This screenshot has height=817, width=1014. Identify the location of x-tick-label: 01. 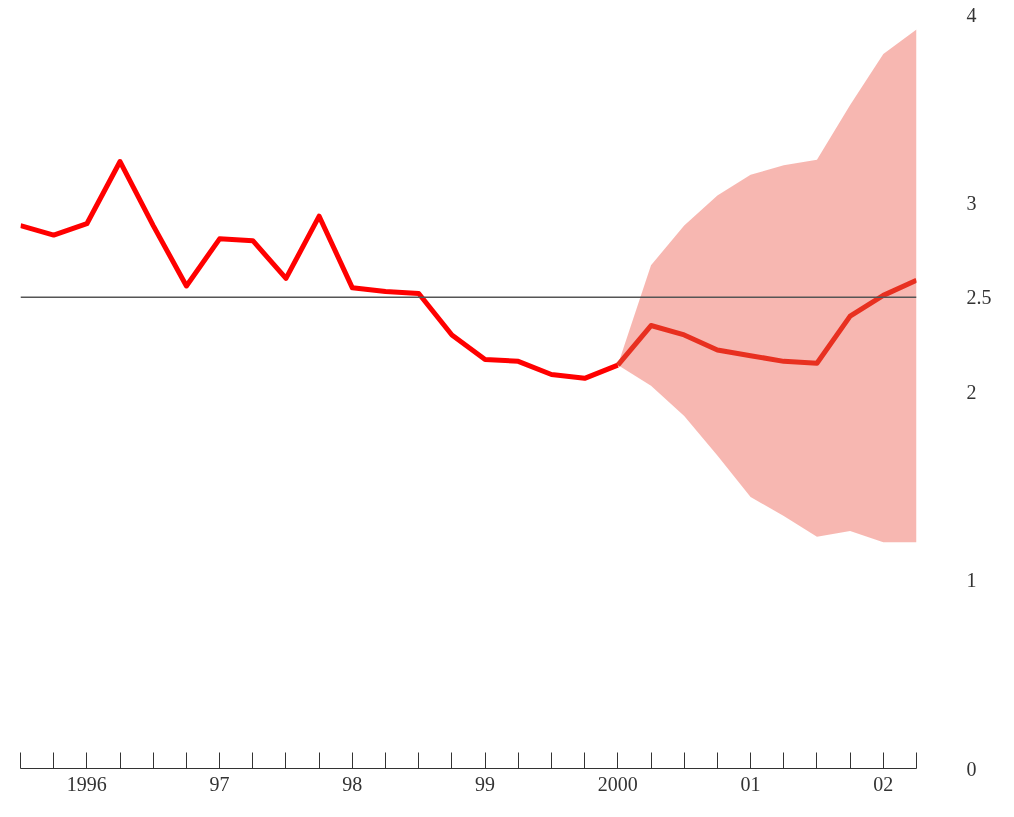
(750, 783).